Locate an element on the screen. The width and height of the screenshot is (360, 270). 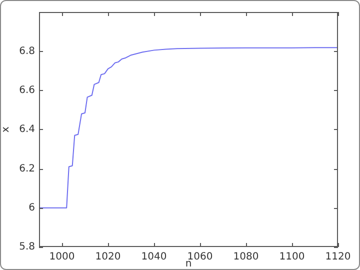
y-tick-label: 6 is located at coordinates (31, 208).